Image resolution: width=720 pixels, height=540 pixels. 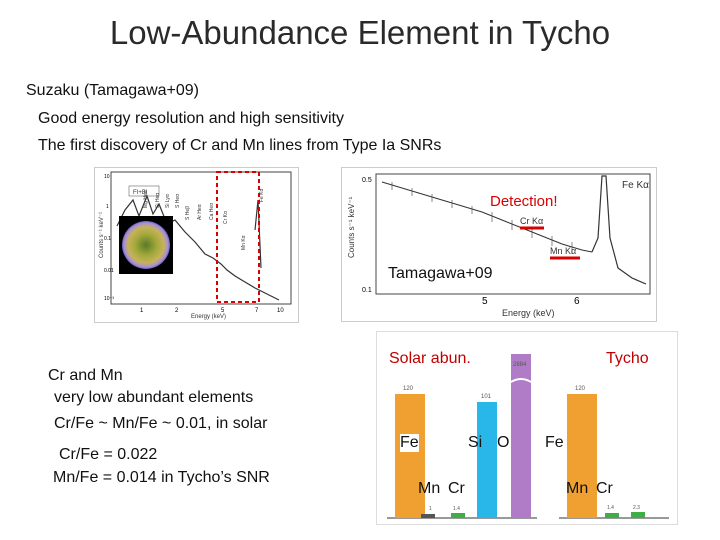 I want to click on line-label-cr: Cr Kα, so click(x=226, y=217).